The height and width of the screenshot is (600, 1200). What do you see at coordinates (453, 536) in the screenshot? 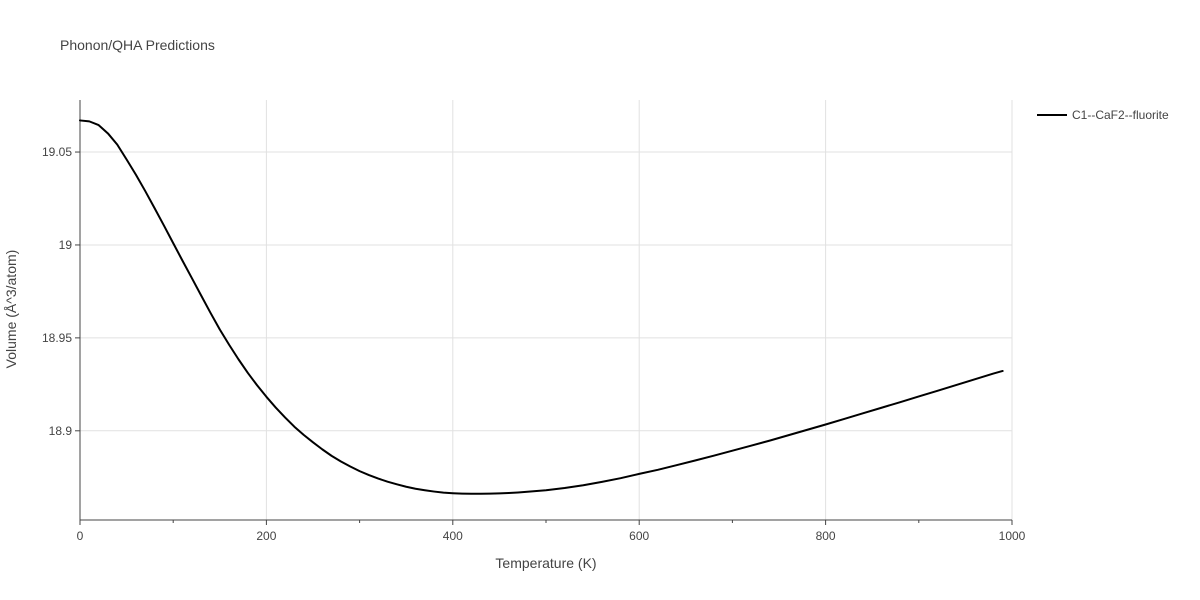
I see `x-tick-label: 400` at bounding box center [453, 536].